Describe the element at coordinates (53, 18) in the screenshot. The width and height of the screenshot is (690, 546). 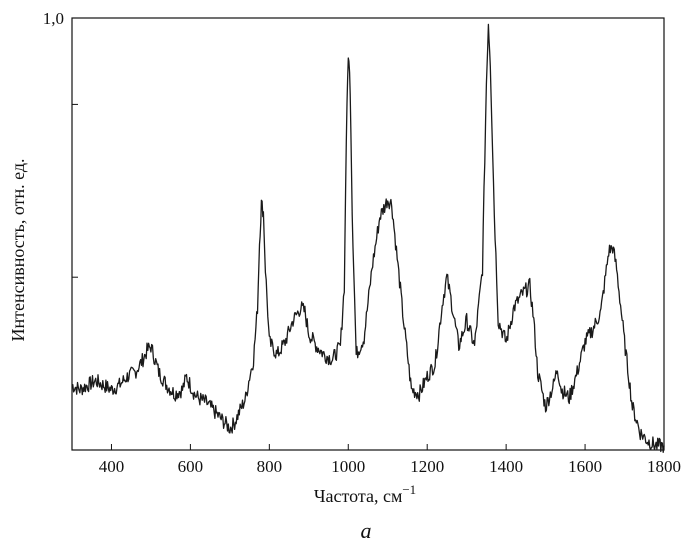
I see `y-tick-label: 1,0` at that location.